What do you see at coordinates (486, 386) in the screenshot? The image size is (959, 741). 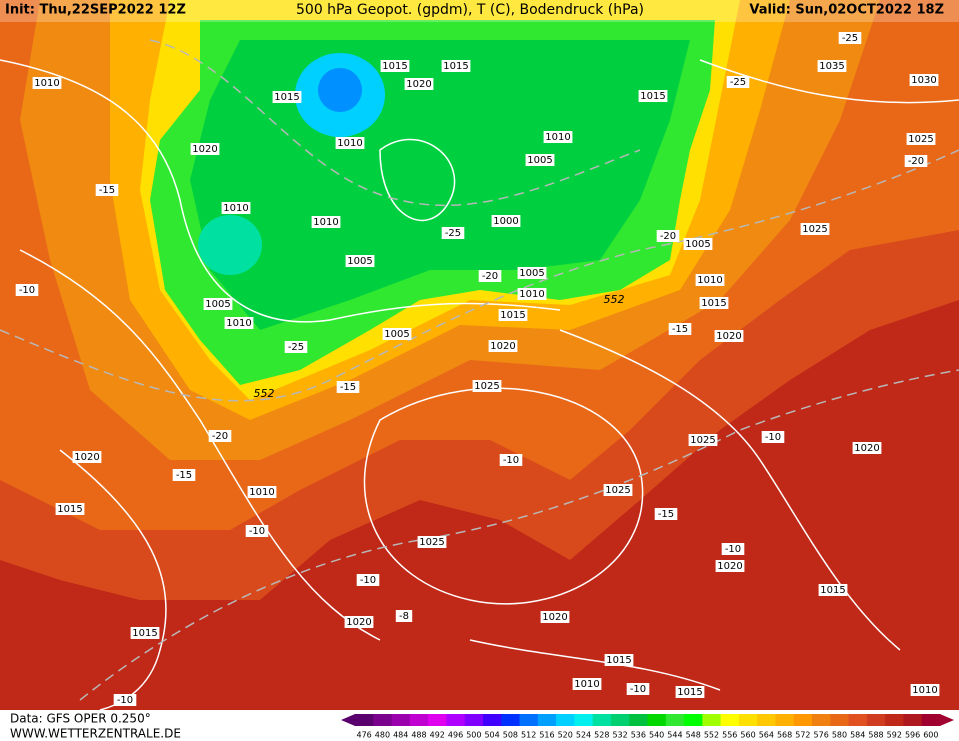 I see `isoline-label: 1025` at bounding box center [486, 386].